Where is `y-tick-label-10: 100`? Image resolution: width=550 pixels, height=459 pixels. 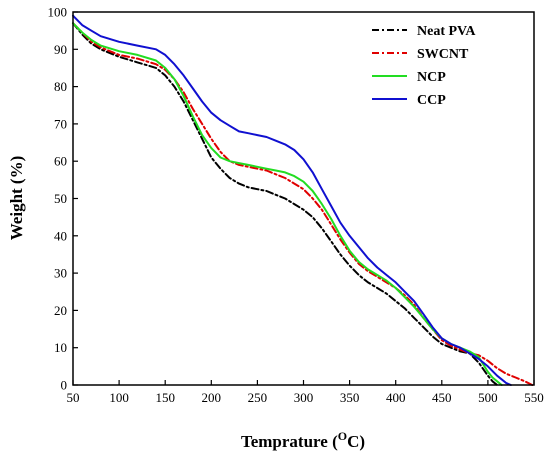
y-tick-label-10: 100 is located at coordinates (58, 12).